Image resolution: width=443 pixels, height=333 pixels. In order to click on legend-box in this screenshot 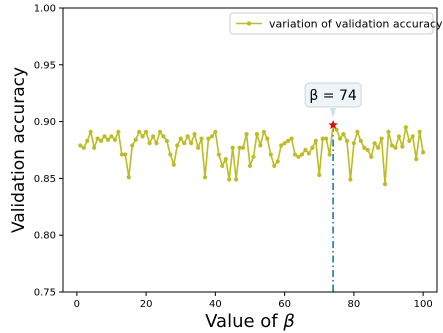, I will do `click(331, 23)`.